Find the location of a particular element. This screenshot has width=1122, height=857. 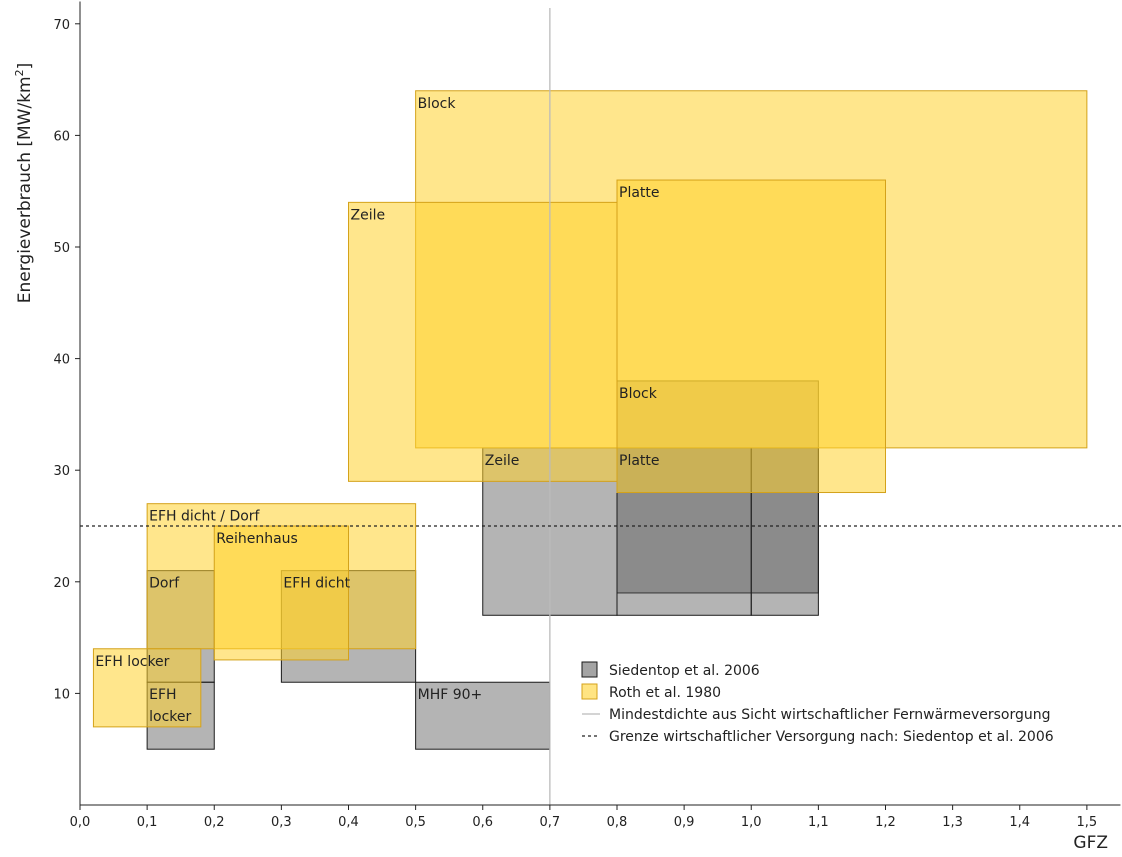

x-tick-label: 0,0 is located at coordinates (80, 822).